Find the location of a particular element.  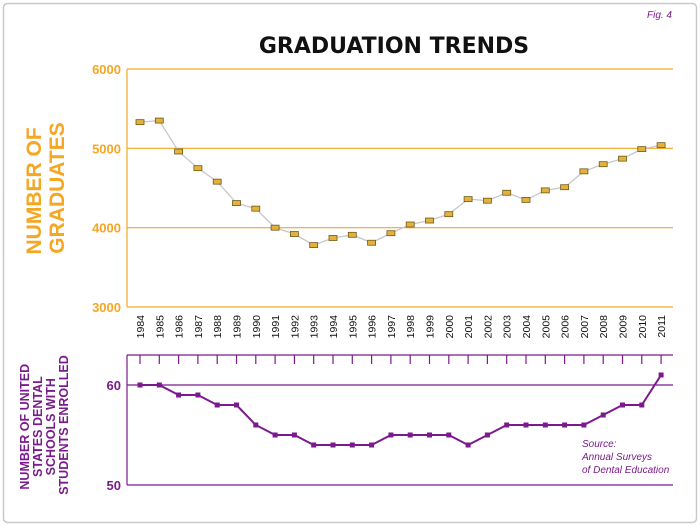

bottom-series-line is located at coordinates (401, 410).